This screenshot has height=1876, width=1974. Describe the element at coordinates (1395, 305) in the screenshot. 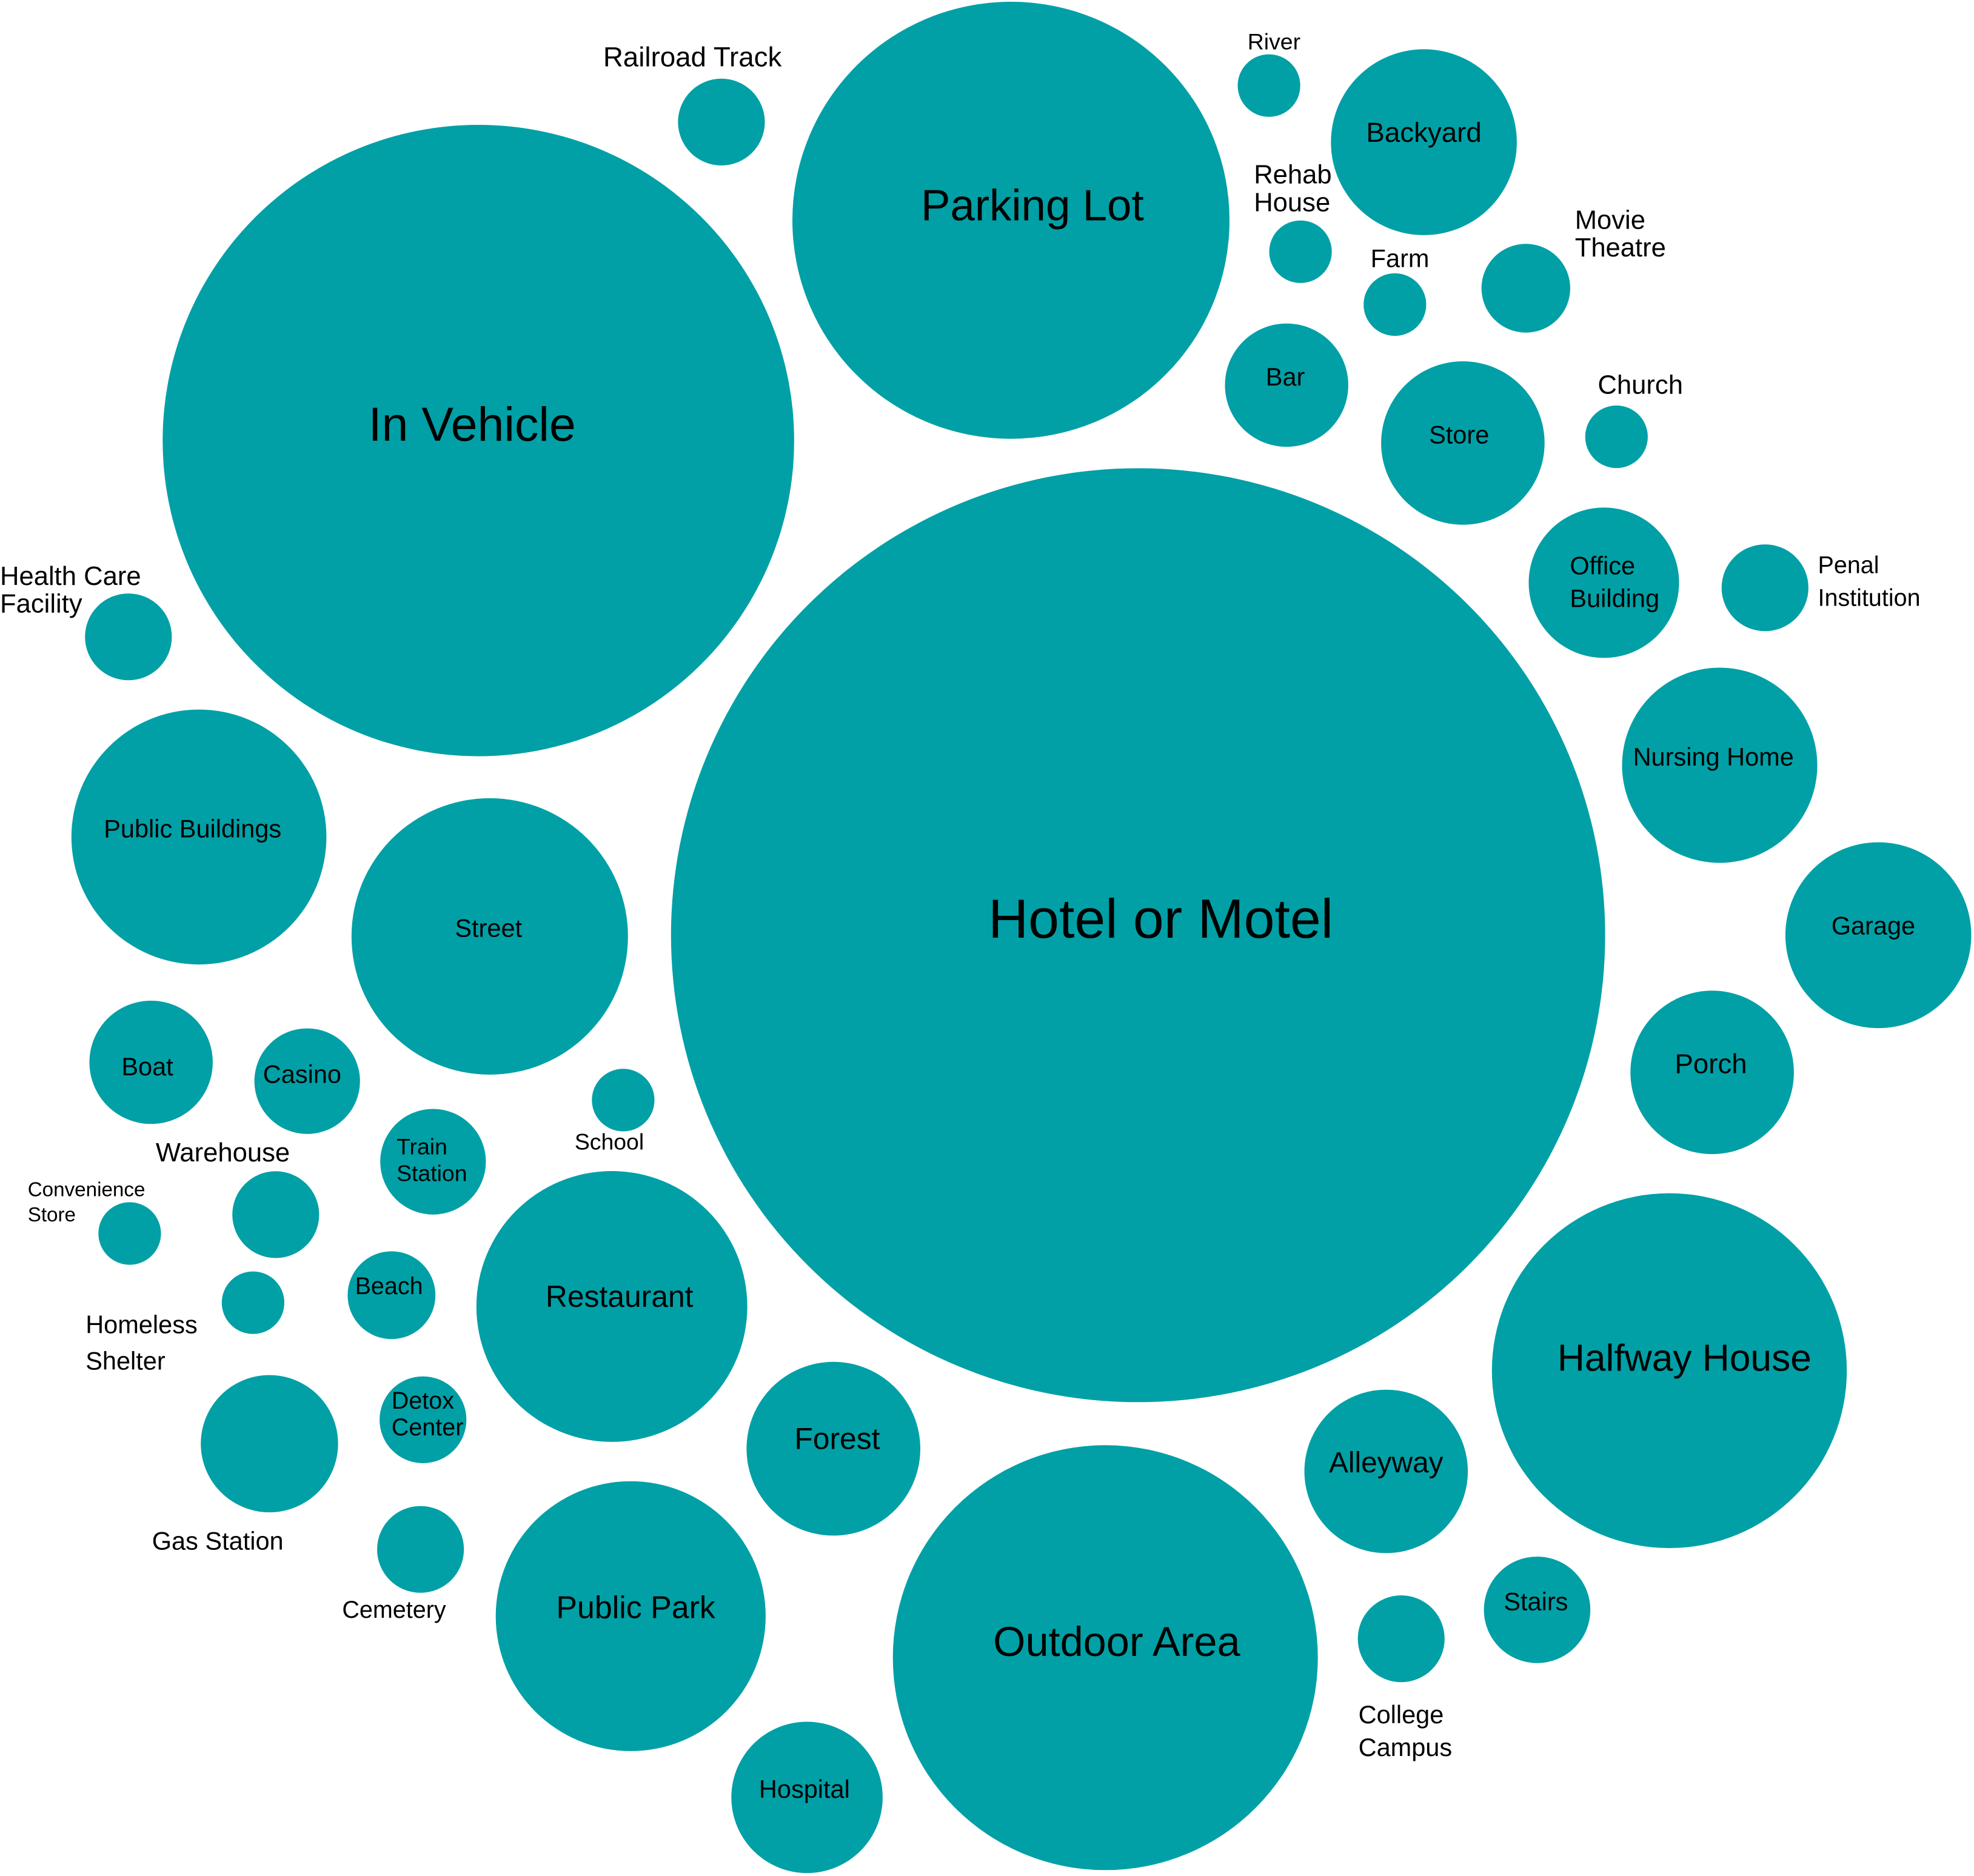

I see `bubble-farm` at that location.